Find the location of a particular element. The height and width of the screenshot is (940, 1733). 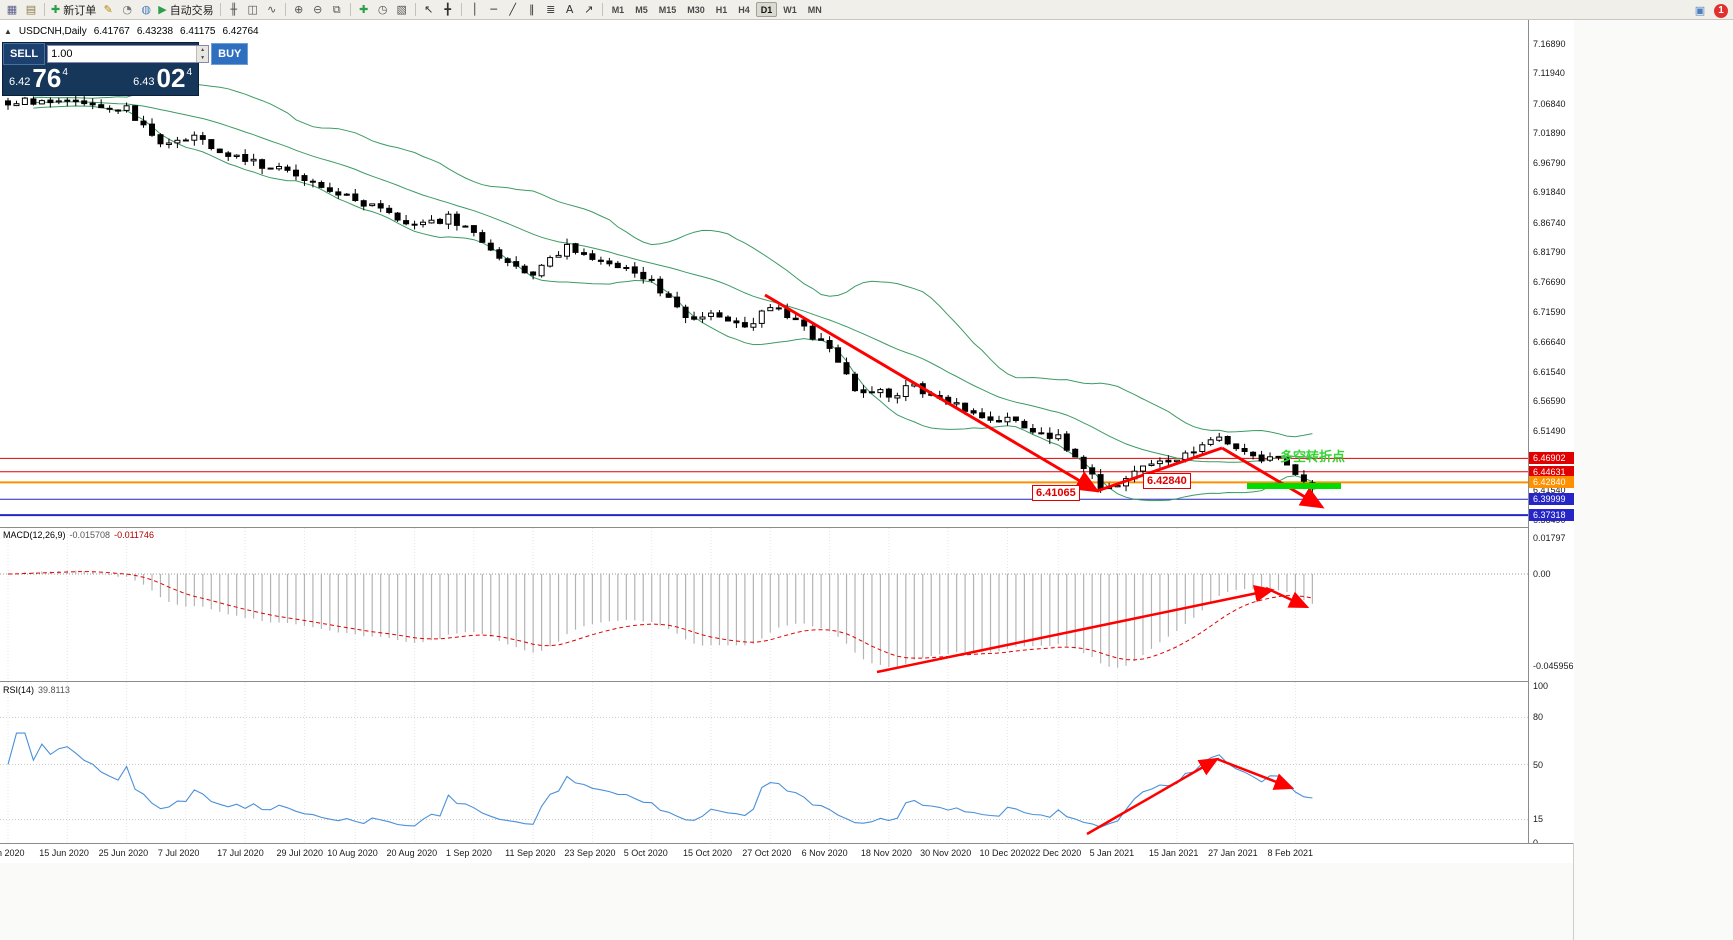

new-chart-icon: ▦ is located at coordinates (12, 9).